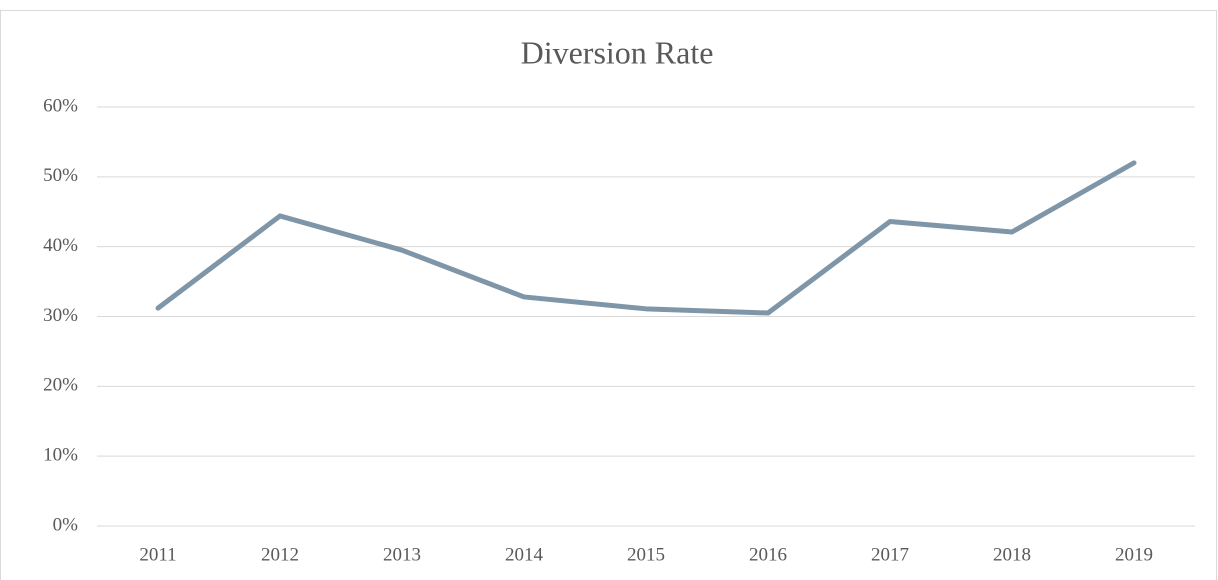 This screenshot has height=580, width=1218. I want to click on x-tick-label: 2016, so click(768, 554).